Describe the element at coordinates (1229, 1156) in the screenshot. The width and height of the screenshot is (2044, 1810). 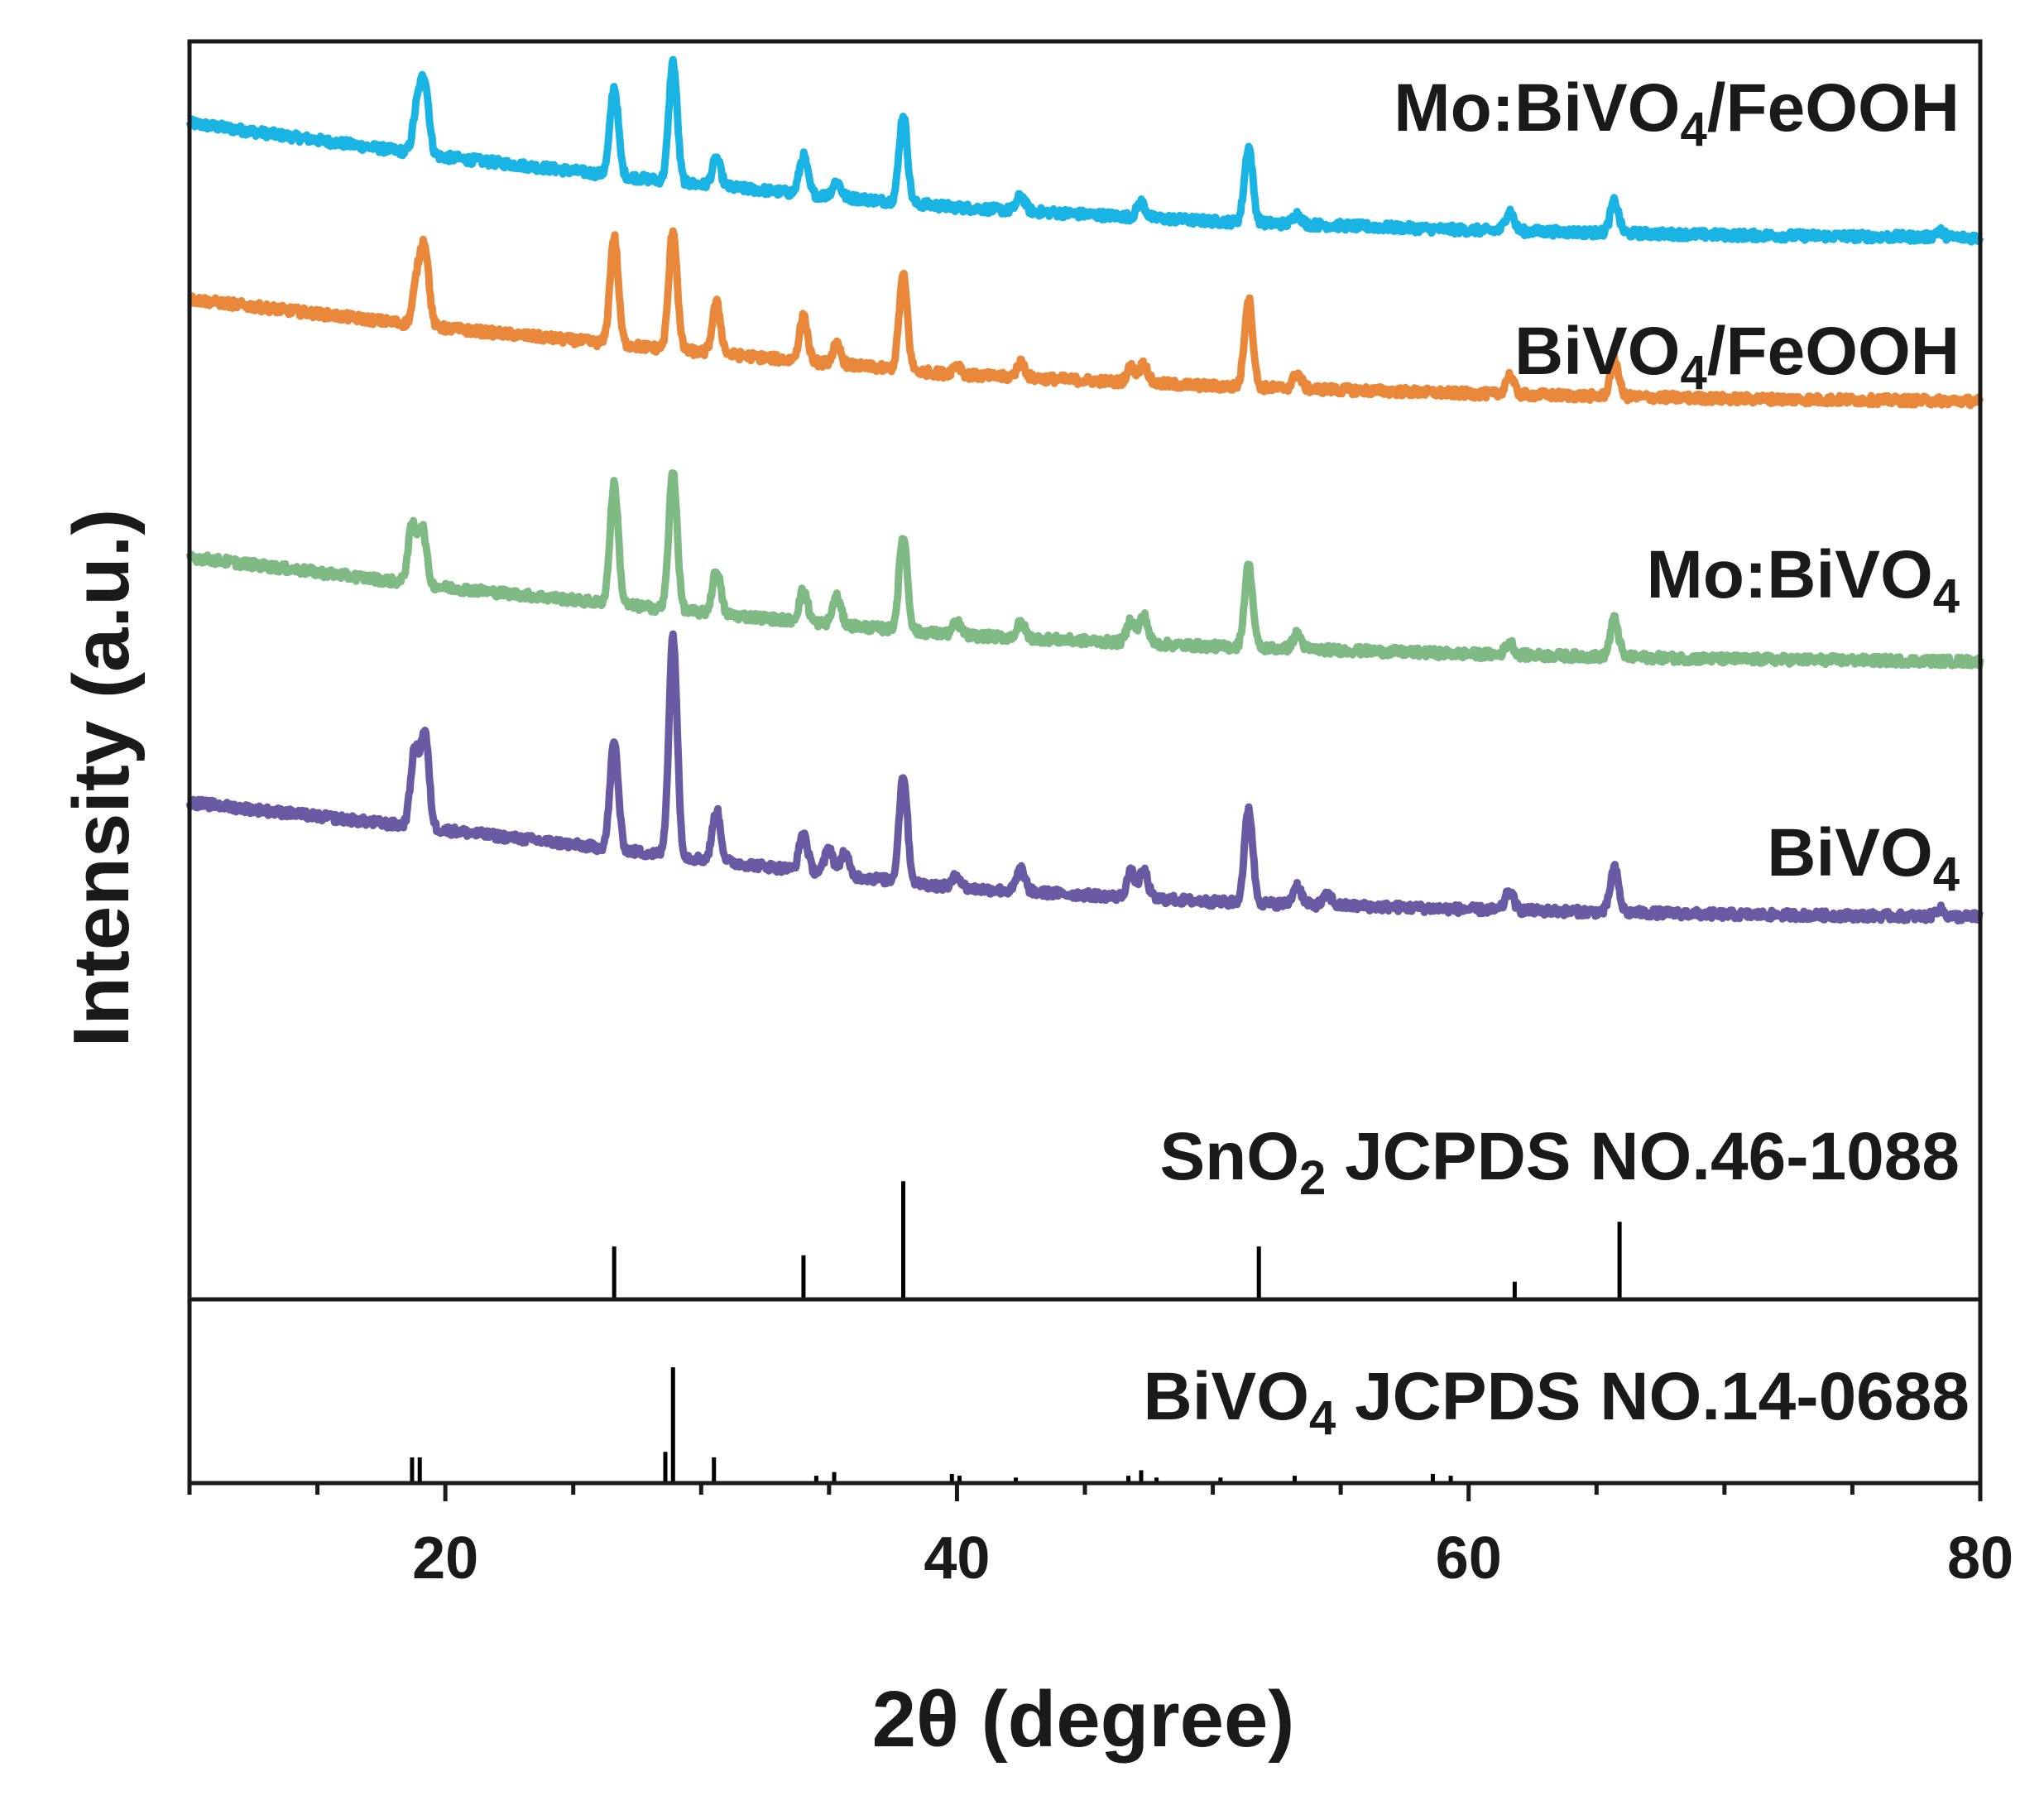
I see `reference-label-0-main: SnO` at that location.